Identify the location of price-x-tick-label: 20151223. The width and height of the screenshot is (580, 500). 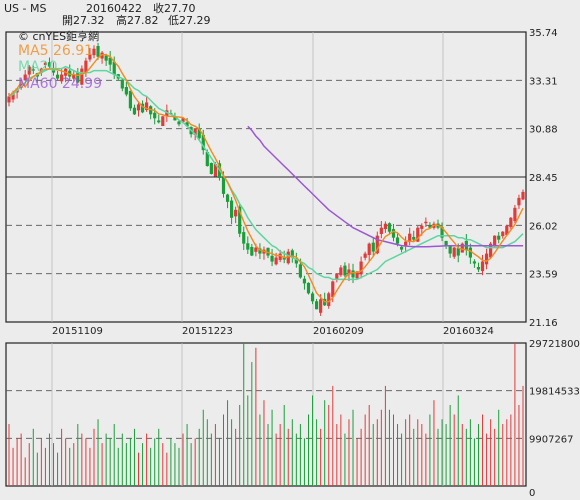
(207, 331).